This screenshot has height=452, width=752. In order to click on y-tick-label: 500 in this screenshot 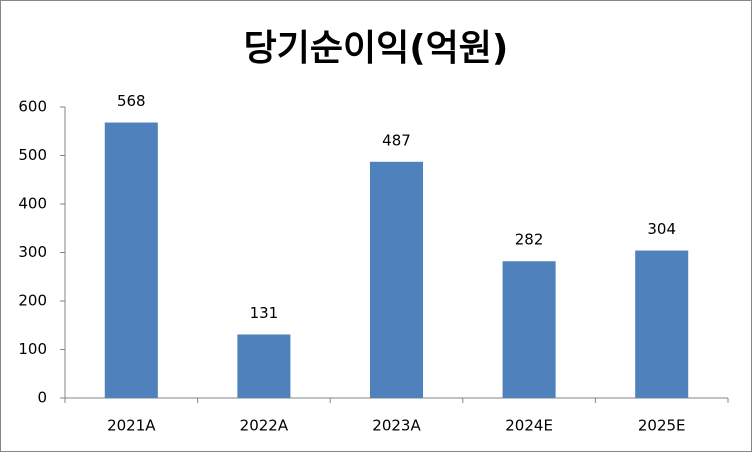, I will do `click(32, 155)`.